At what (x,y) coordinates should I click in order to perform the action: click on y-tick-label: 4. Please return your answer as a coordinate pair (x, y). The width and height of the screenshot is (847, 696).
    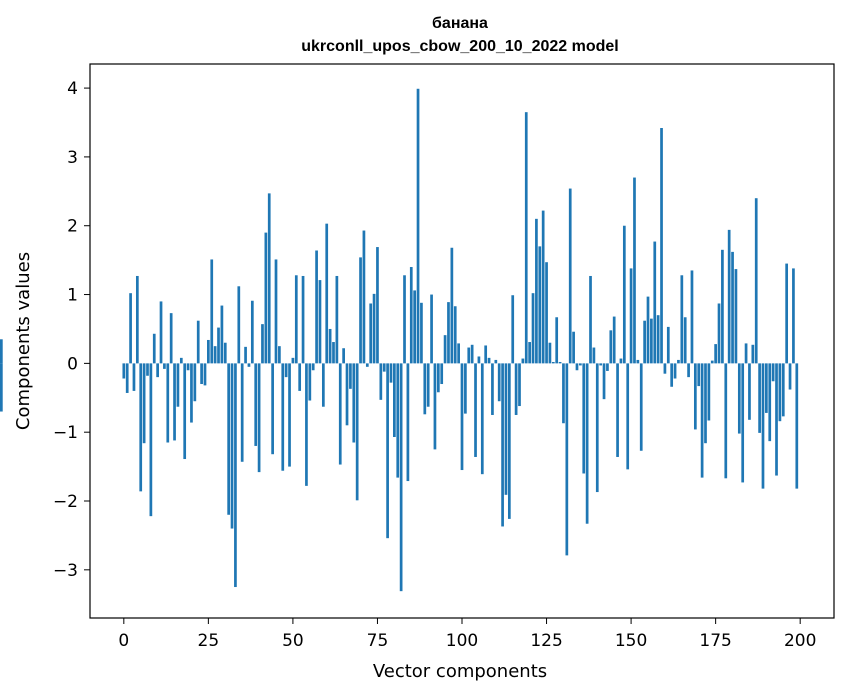
    Looking at the image, I should click on (72, 89).